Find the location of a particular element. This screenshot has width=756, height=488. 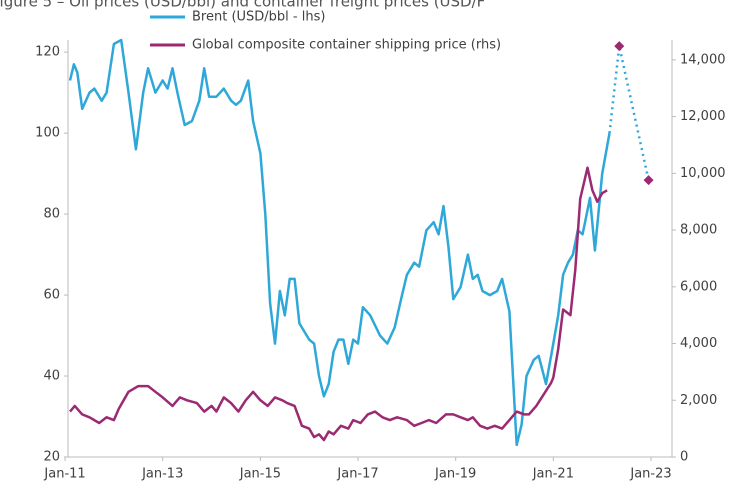

x-tick-label: Jan-17 is located at coordinates (357, 474).